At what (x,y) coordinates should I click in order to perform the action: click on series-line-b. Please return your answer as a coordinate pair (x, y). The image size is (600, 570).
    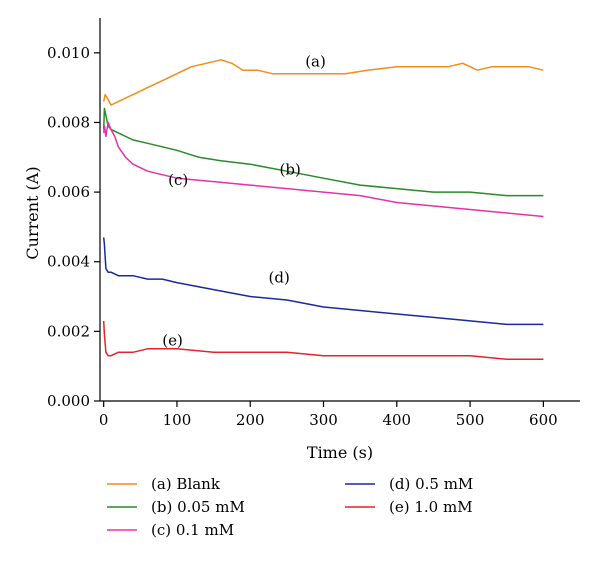
    Looking at the image, I should click on (323, 152).